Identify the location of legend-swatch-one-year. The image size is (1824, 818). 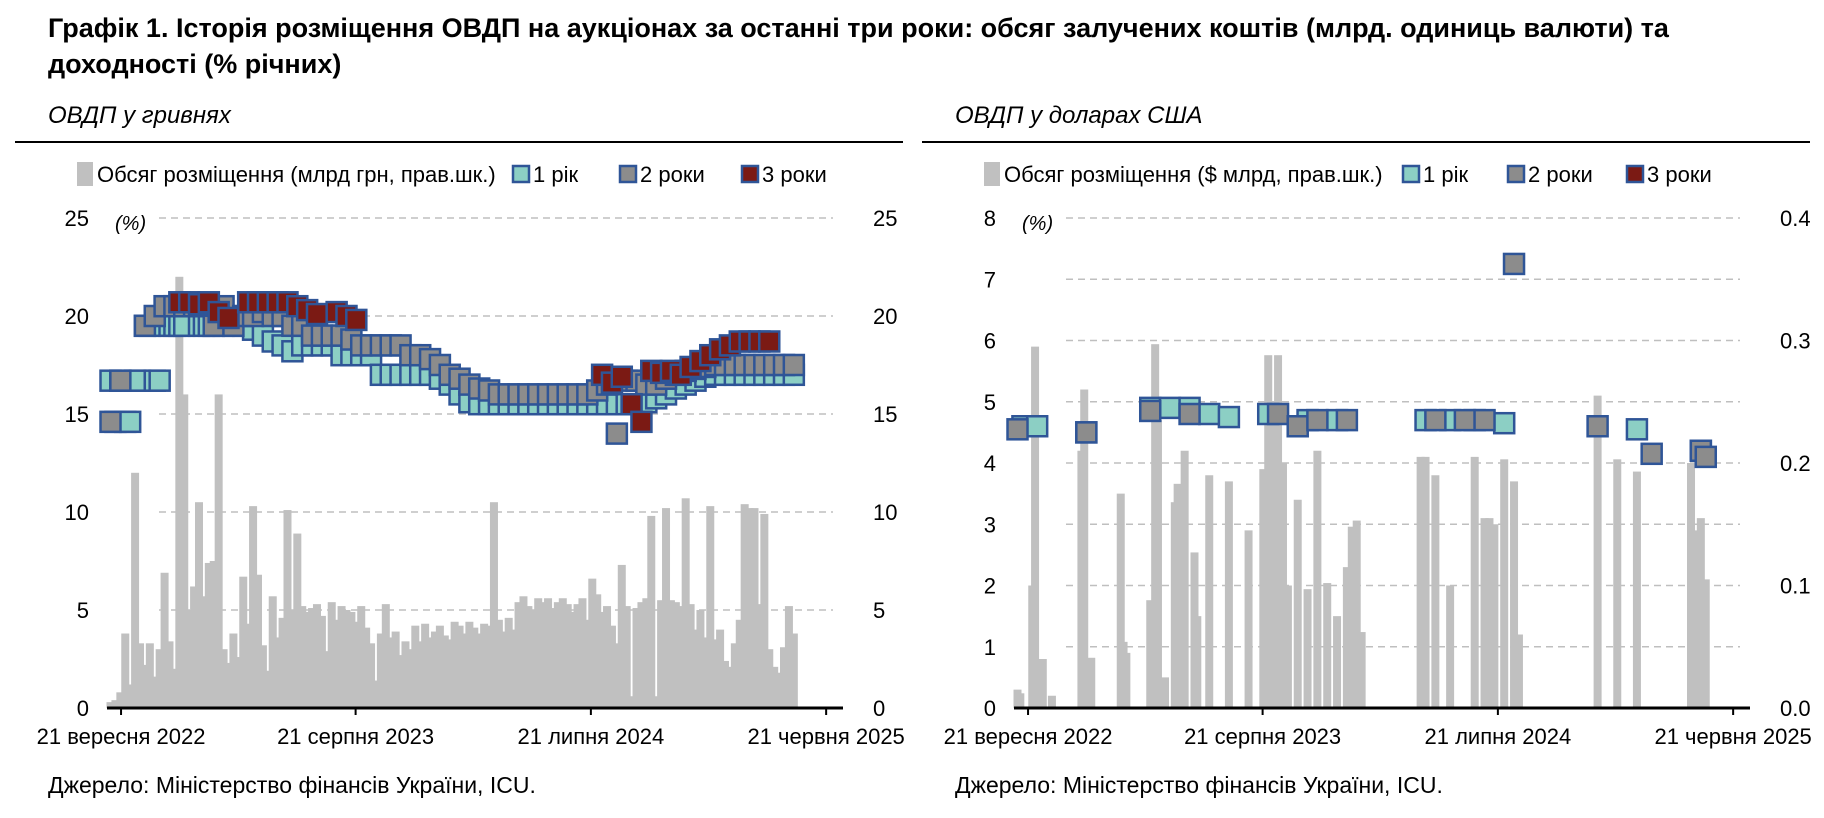
(521, 174).